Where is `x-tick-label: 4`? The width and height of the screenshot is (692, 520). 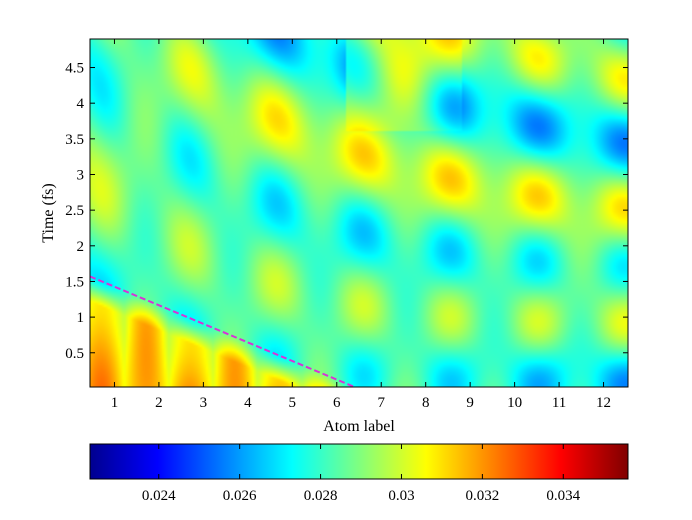
x-tick-label: 4 is located at coordinates (248, 403).